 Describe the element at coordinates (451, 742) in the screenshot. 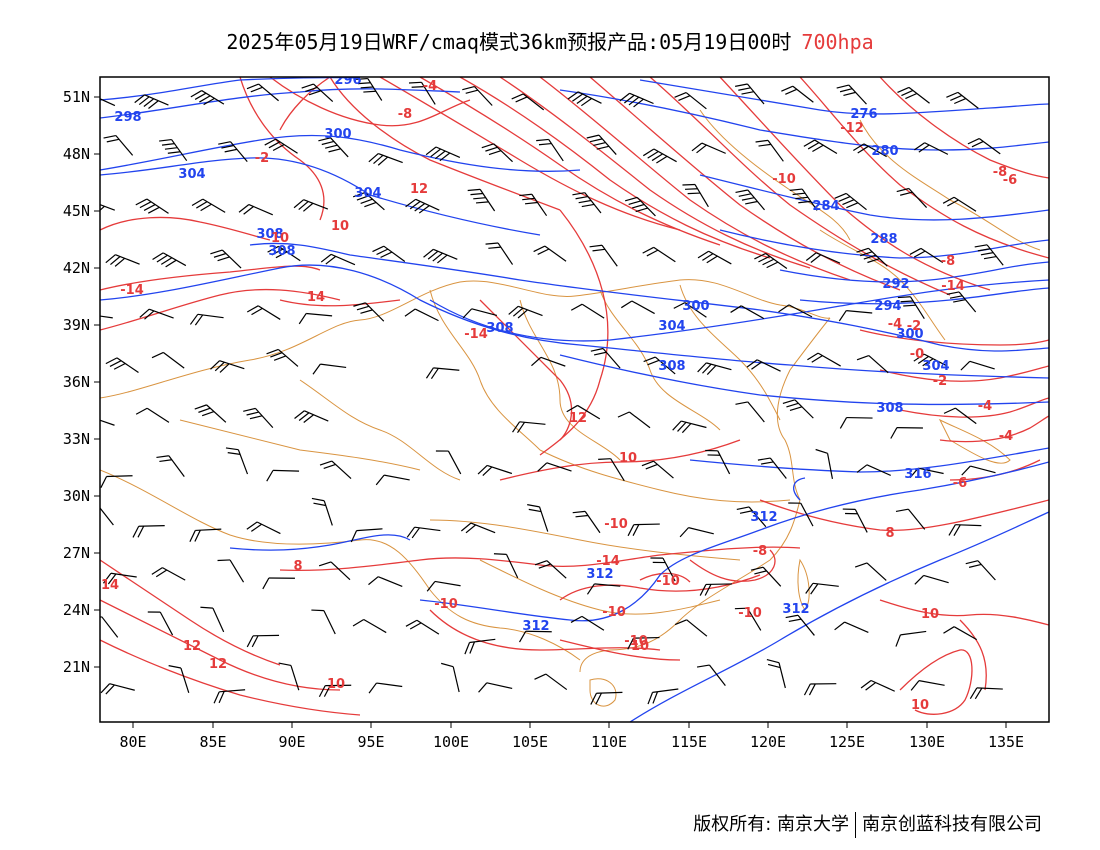

I see `lon-tick-label: 100E` at that location.